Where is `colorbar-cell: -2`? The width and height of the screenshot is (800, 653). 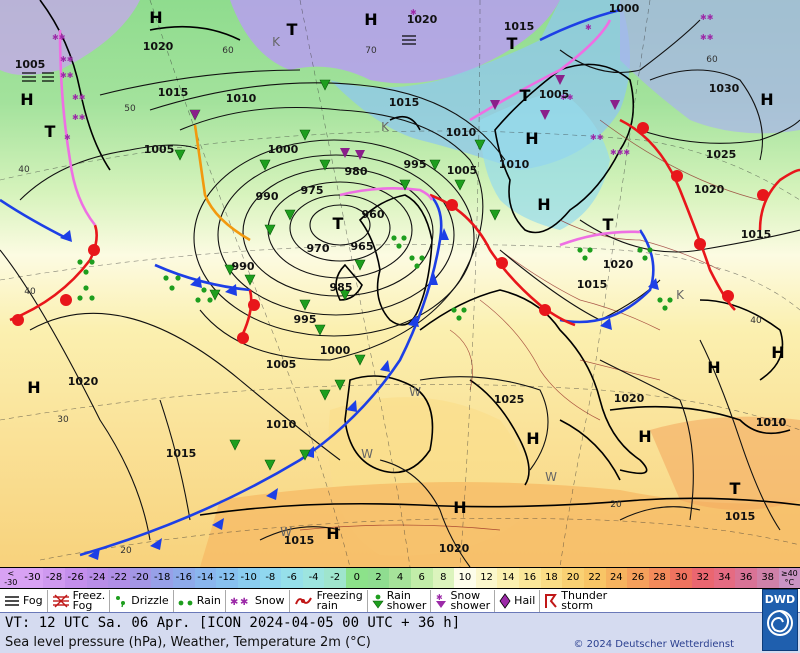
colorbar-cell: -2 is located at coordinates (335, 578).